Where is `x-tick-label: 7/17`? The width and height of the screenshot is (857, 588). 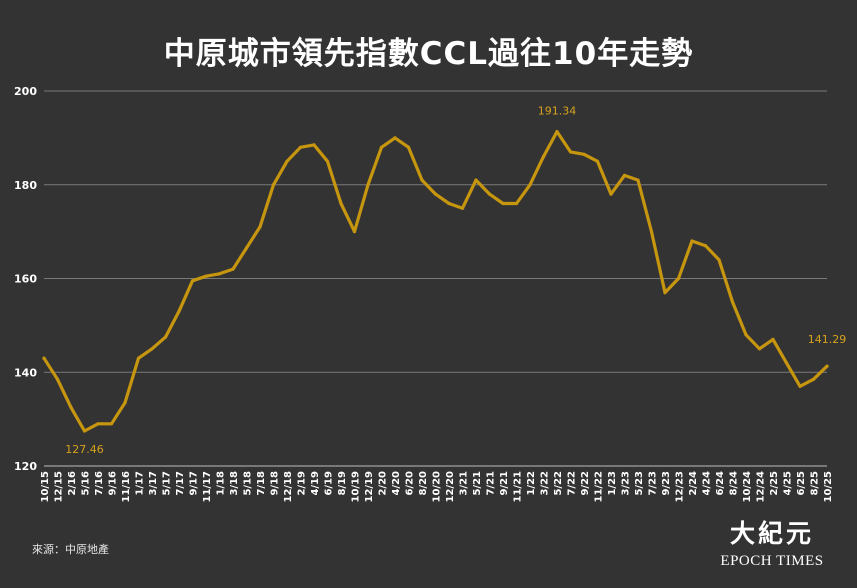
x-tick-label: 7/17 is located at coordinates (180, 483).